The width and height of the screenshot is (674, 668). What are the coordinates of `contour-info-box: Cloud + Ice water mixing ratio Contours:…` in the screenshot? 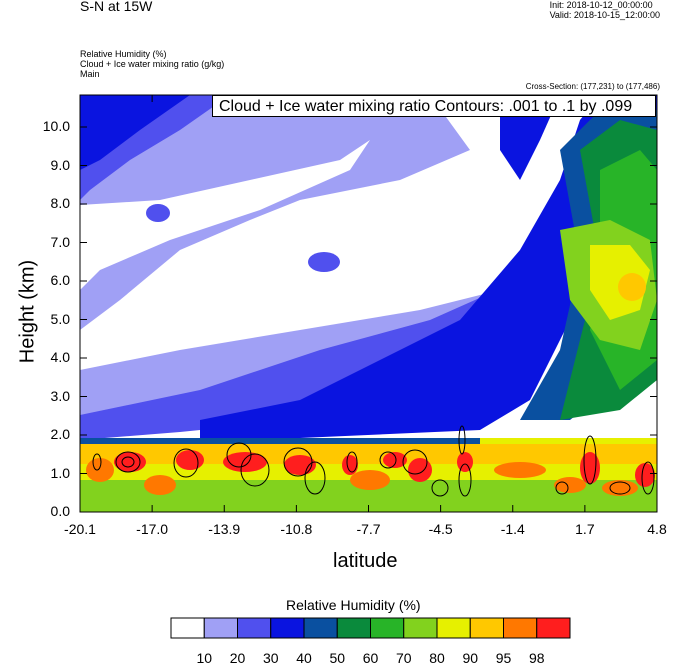 It's located at (434, 106).